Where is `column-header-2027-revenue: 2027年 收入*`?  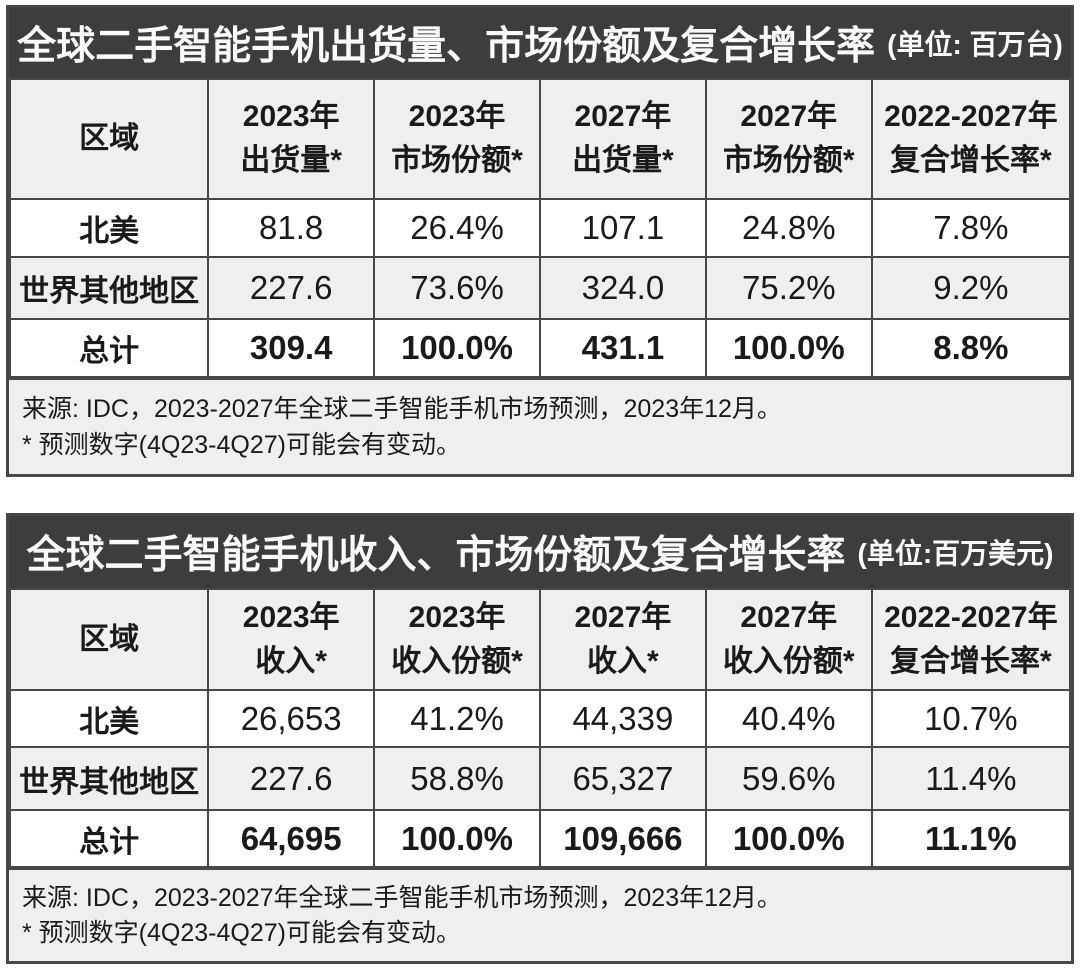
column-header-2027-revenue: 2027年 收入* is located at coordinates (622, 639).